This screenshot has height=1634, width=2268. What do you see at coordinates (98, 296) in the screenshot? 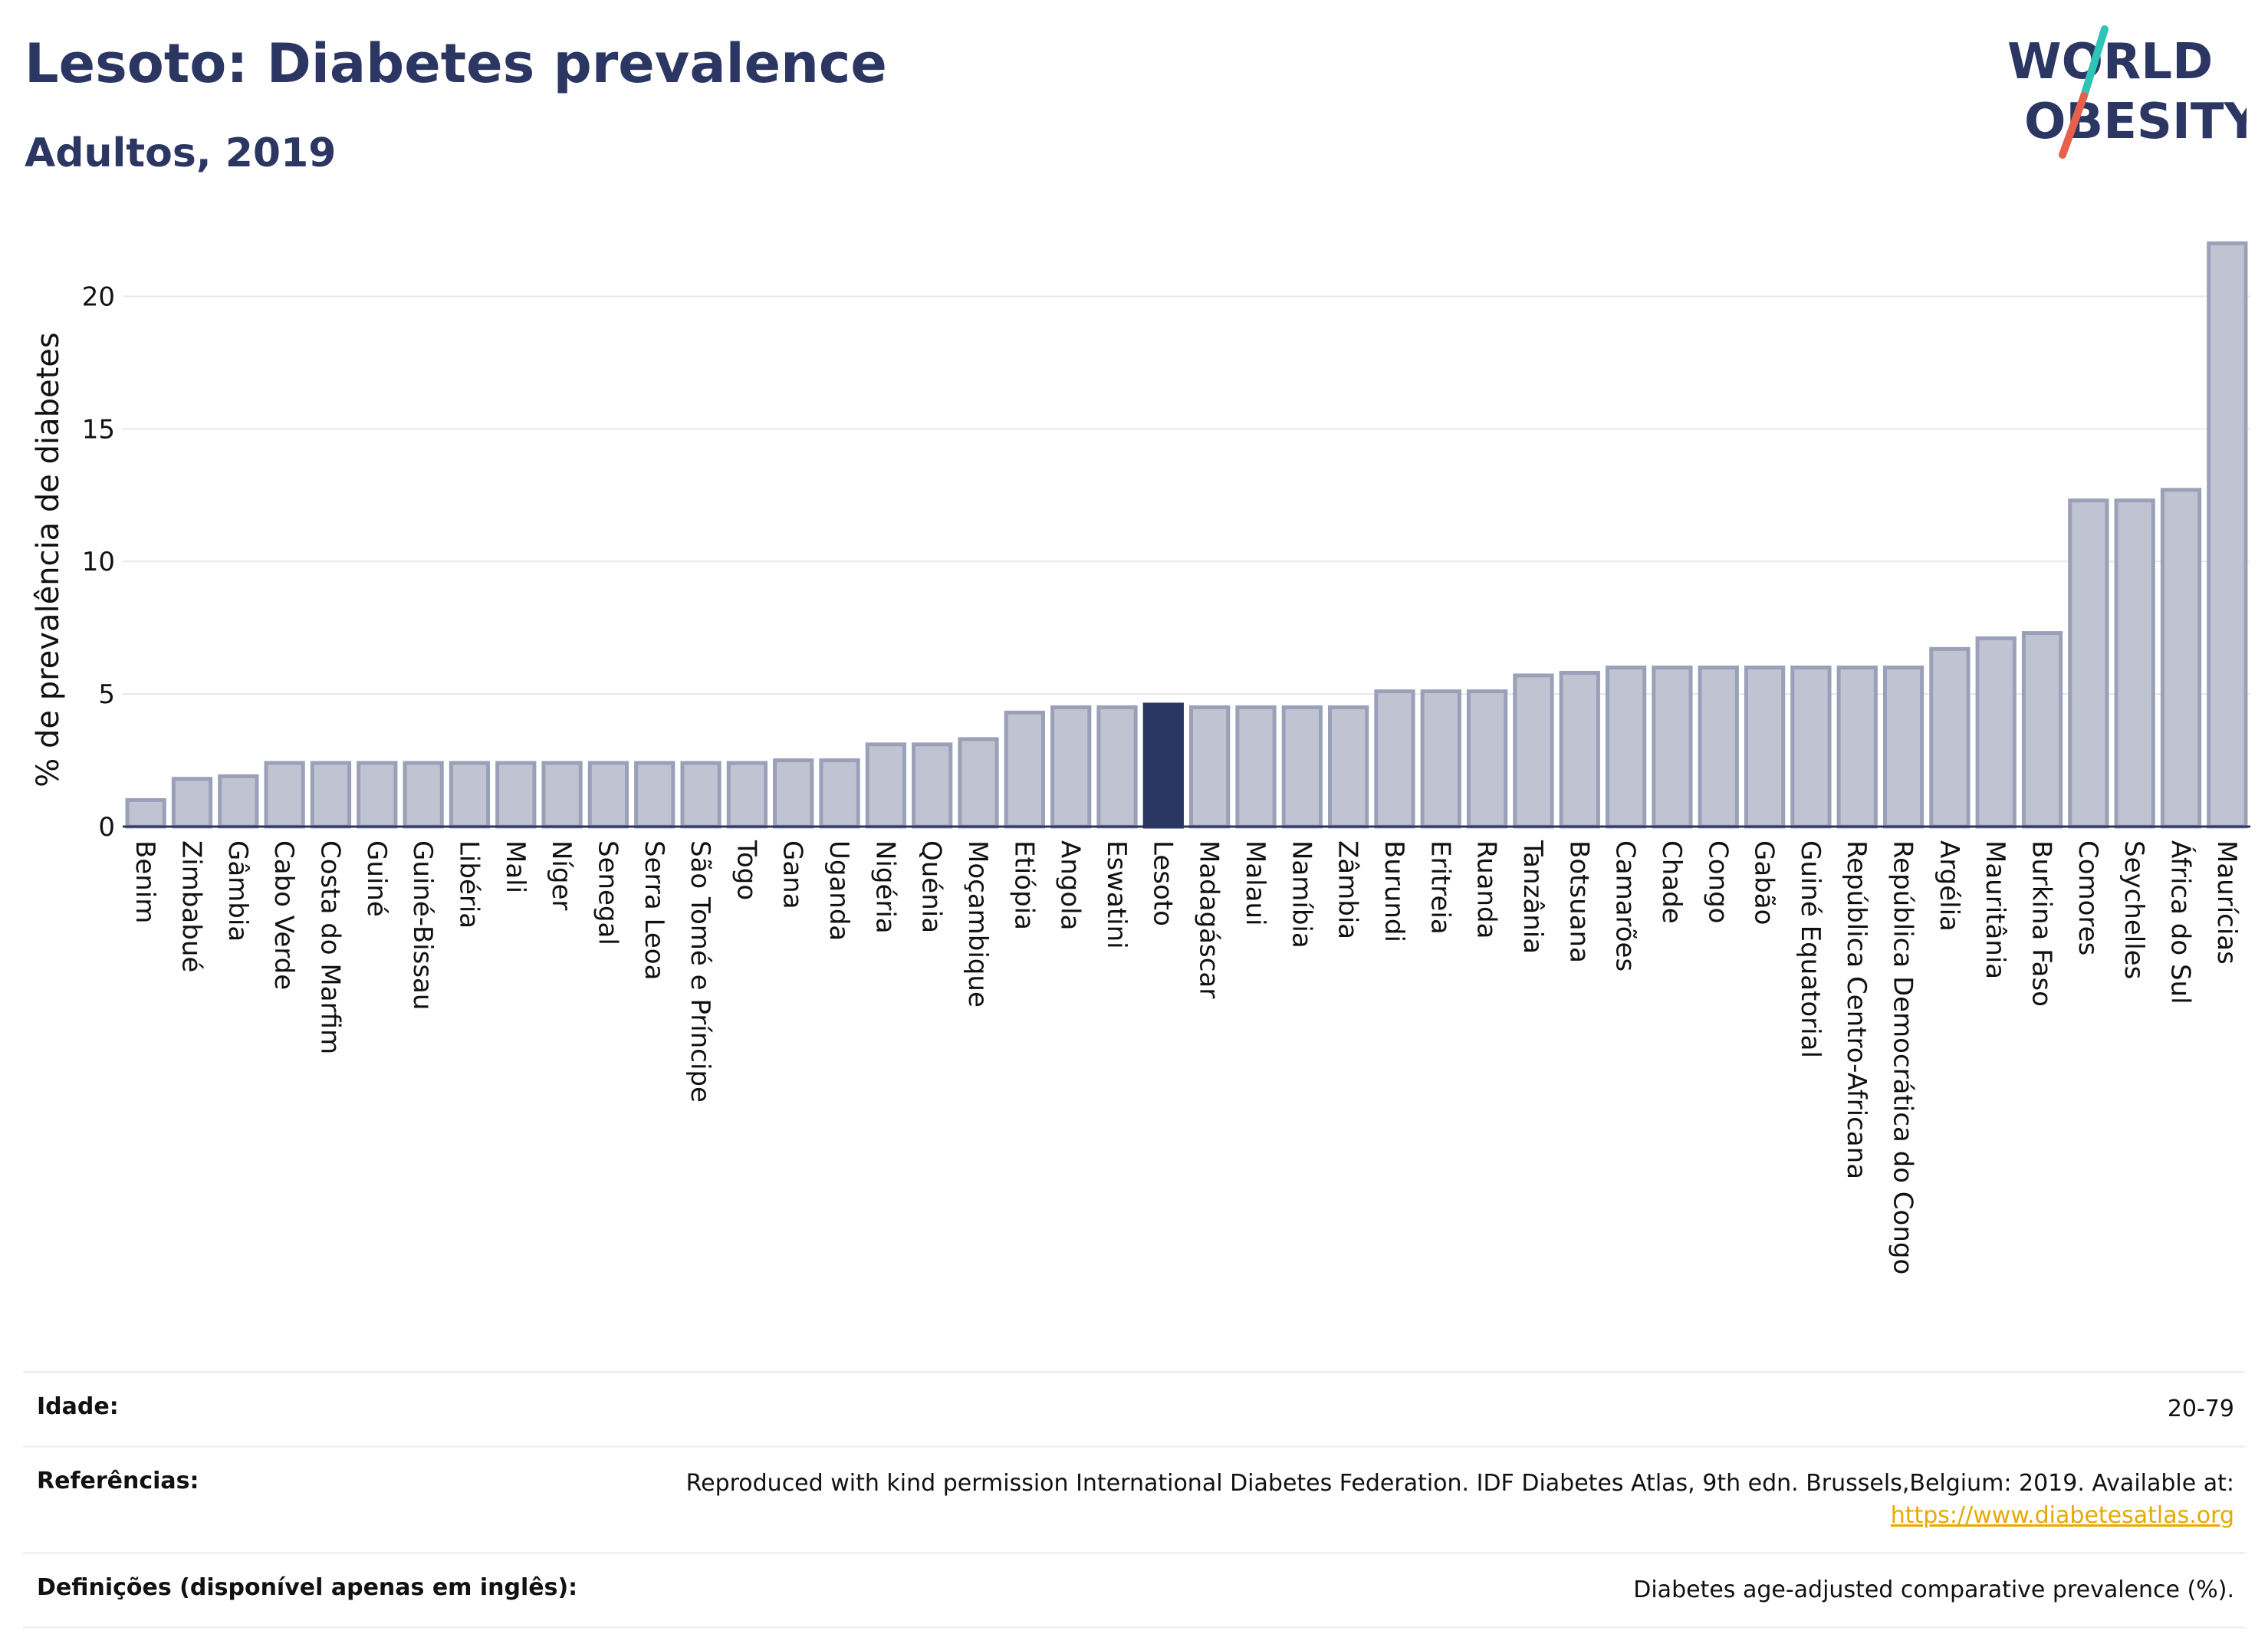
I see `y-tick-label: 20` at bounding box center [98, 296].